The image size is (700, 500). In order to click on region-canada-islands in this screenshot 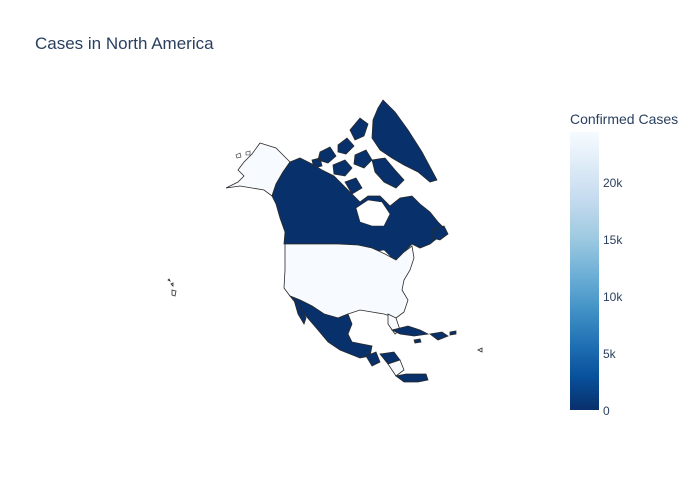, I will do `click(358, 156)`.